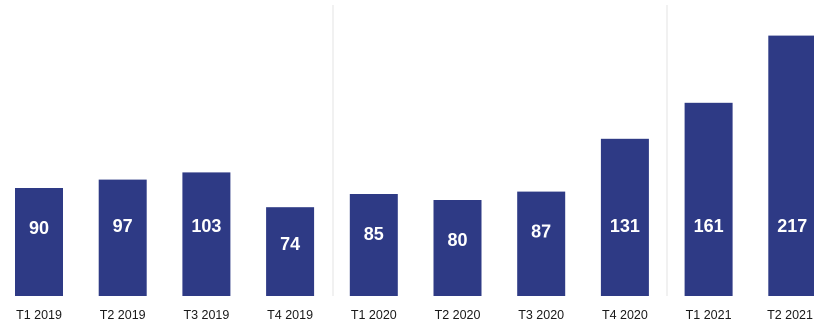 The width and height of the screenshot is (814, 323). What do you see at coordinates (39, 242) in the screenshot?
I see `bar-t1-2019` at bounding box center [39, 242].